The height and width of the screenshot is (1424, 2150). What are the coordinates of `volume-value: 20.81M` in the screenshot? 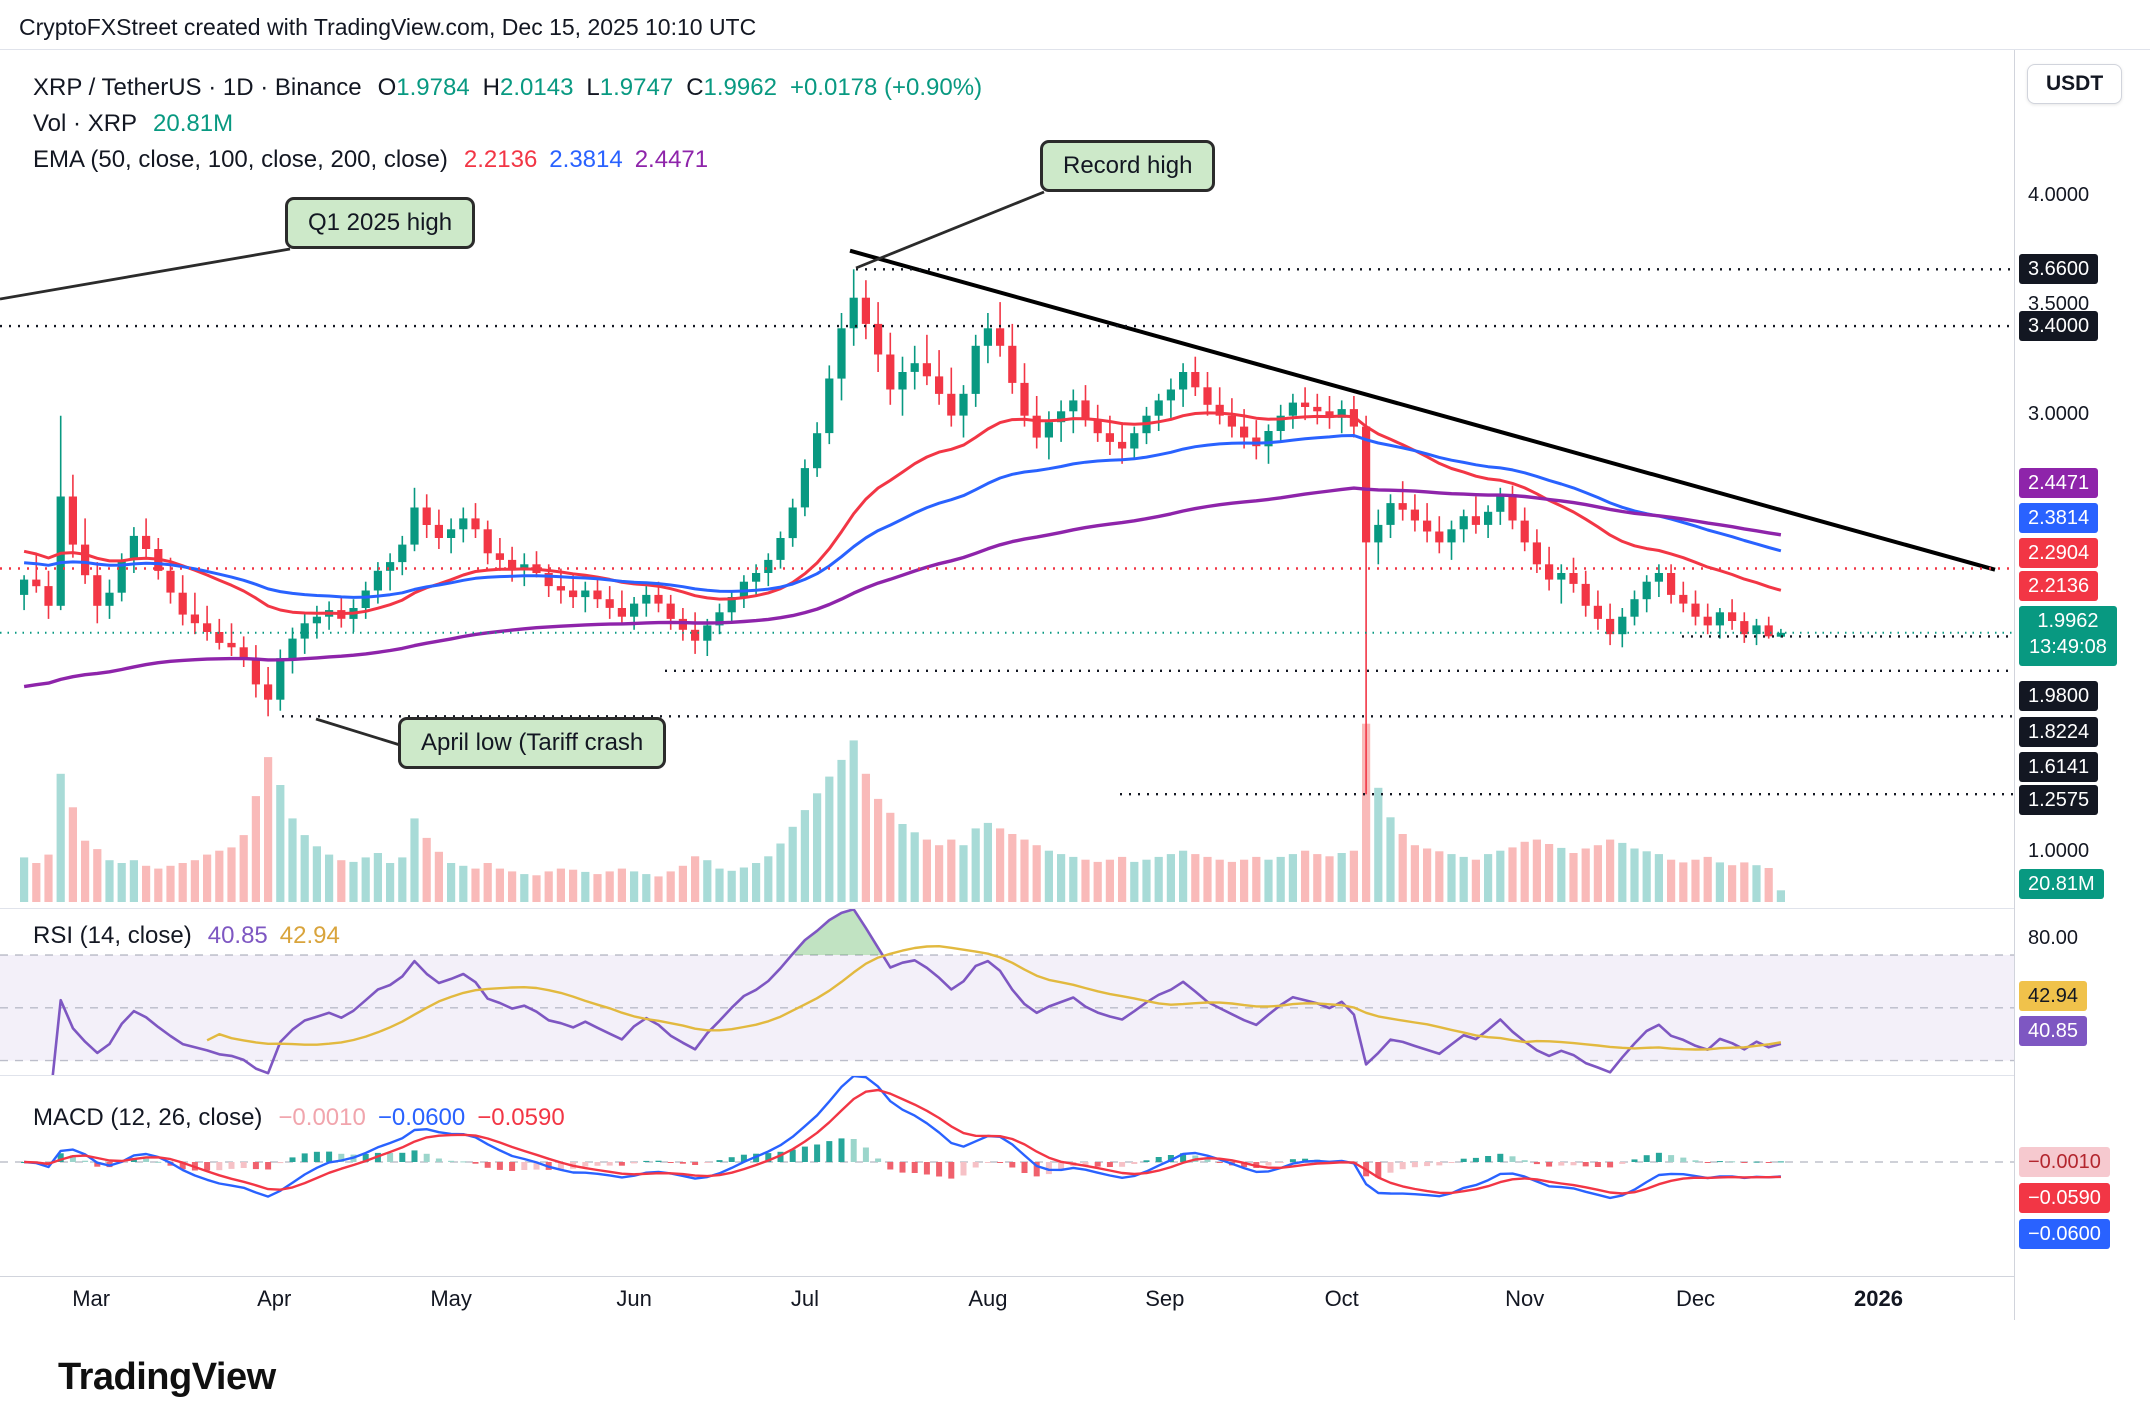 It's located at (193, 123).